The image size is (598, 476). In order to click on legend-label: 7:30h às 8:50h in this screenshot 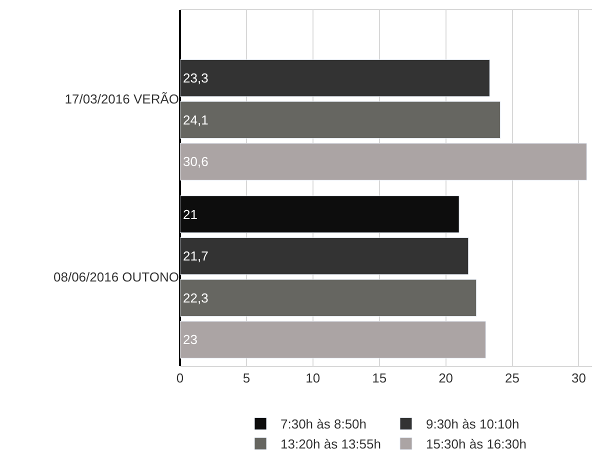, I will do `click(323, 424)`.